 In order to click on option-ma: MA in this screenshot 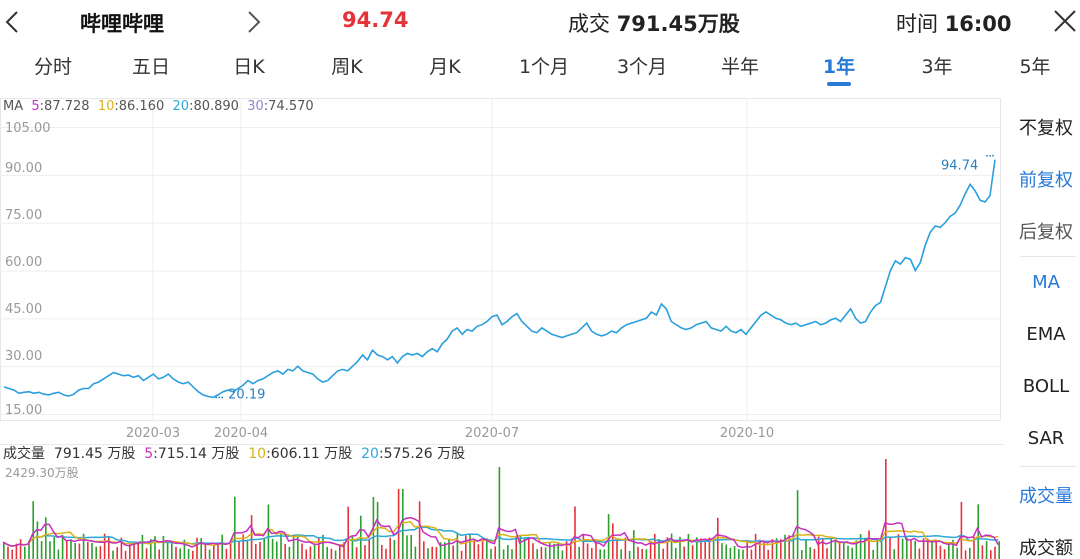, I will do `click(1046, 282)`.